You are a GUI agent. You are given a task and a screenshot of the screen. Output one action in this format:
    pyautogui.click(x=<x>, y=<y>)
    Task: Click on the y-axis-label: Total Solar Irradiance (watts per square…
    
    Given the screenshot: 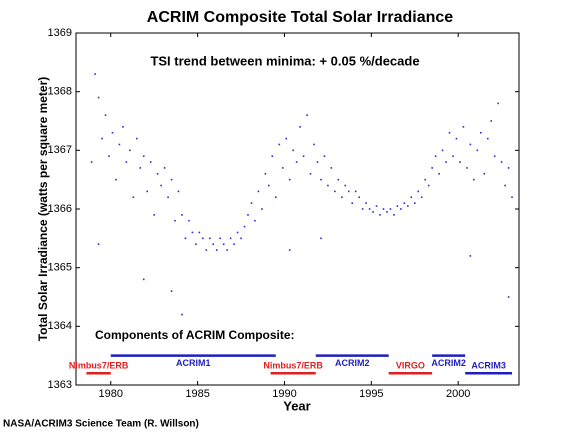 What is the action you would take?
    pyautogui.click(x=43, y=209)
    